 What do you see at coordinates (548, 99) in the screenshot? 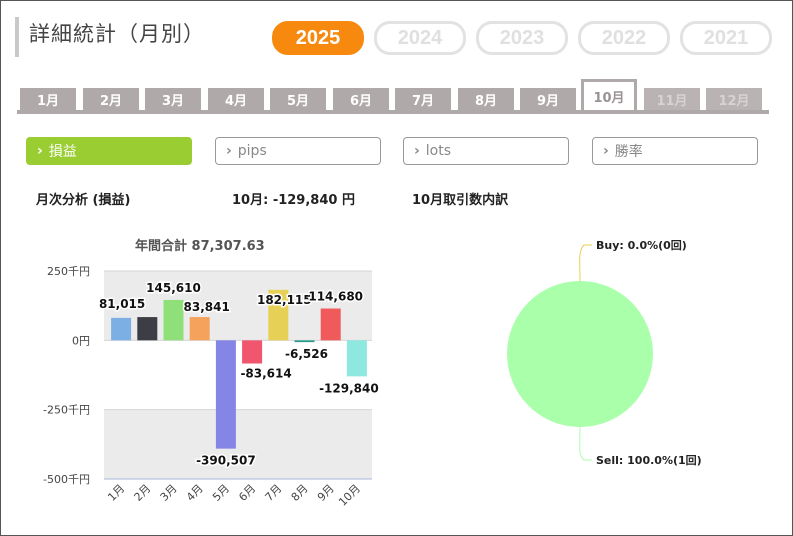
I see `tab-month-9: 9月` at bounding box center [548, 99].